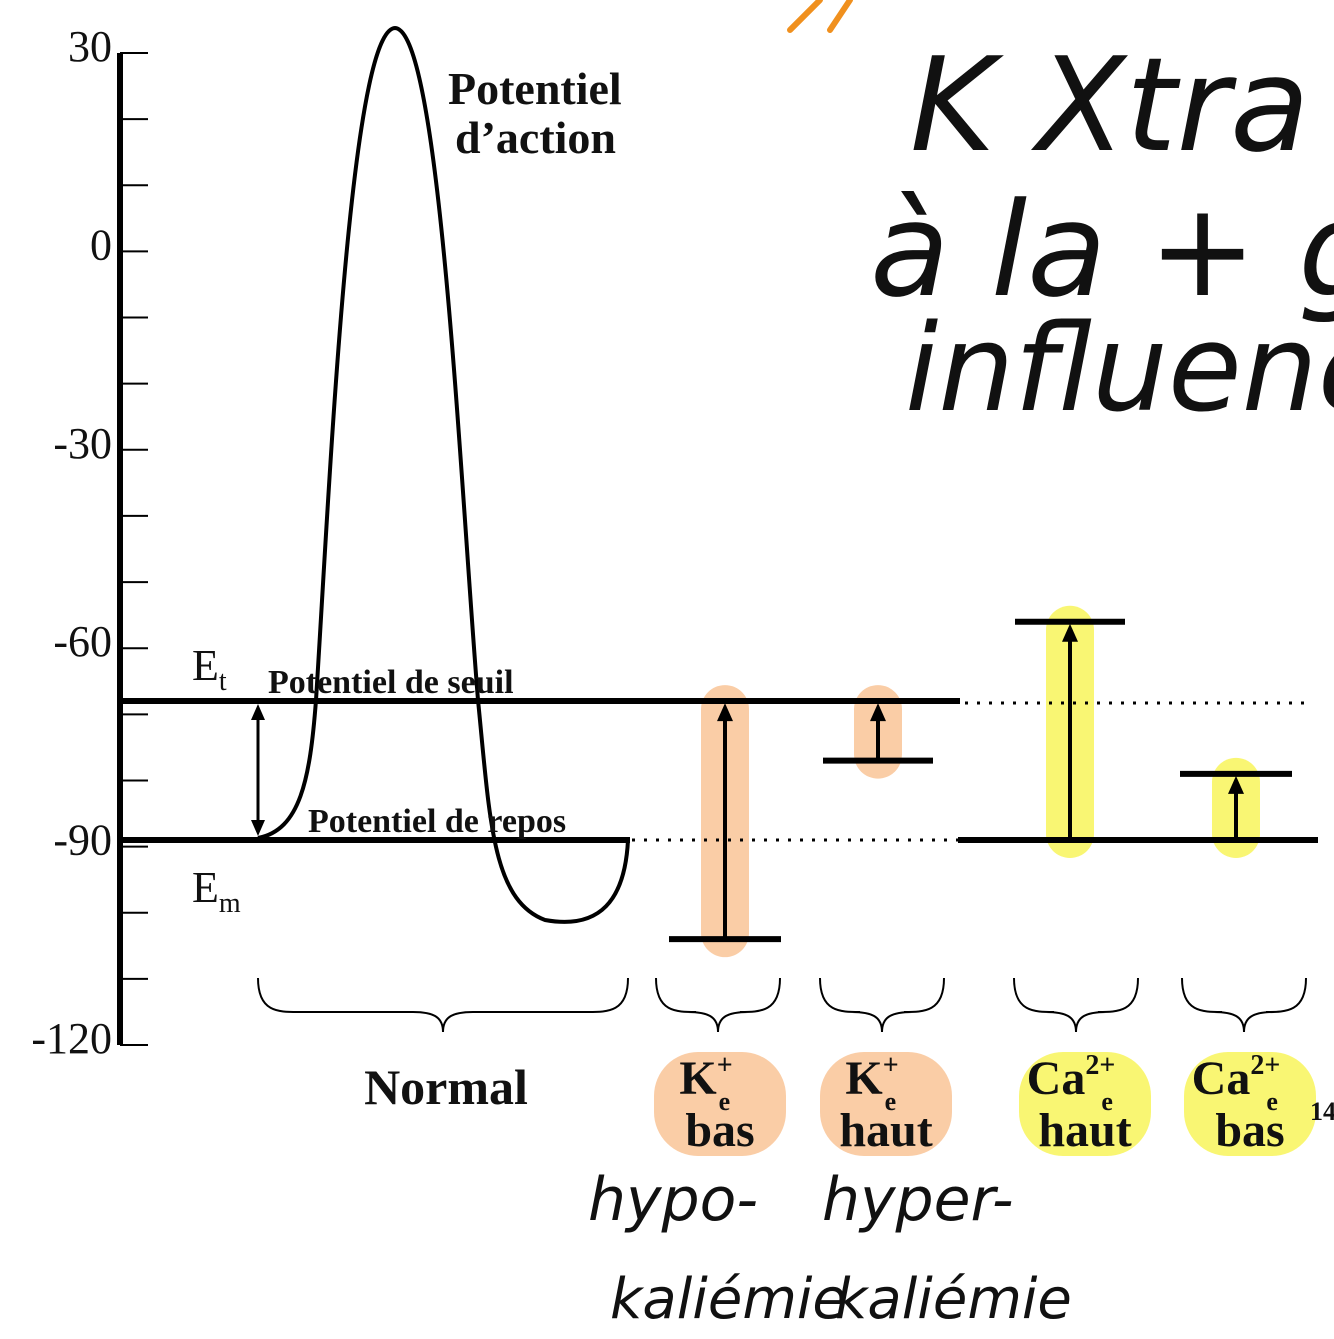  What do you see at coordinates (446, 1087) in the screenshot?
I see `normal-group-label: Normal` at bounding box center [446, 1087].